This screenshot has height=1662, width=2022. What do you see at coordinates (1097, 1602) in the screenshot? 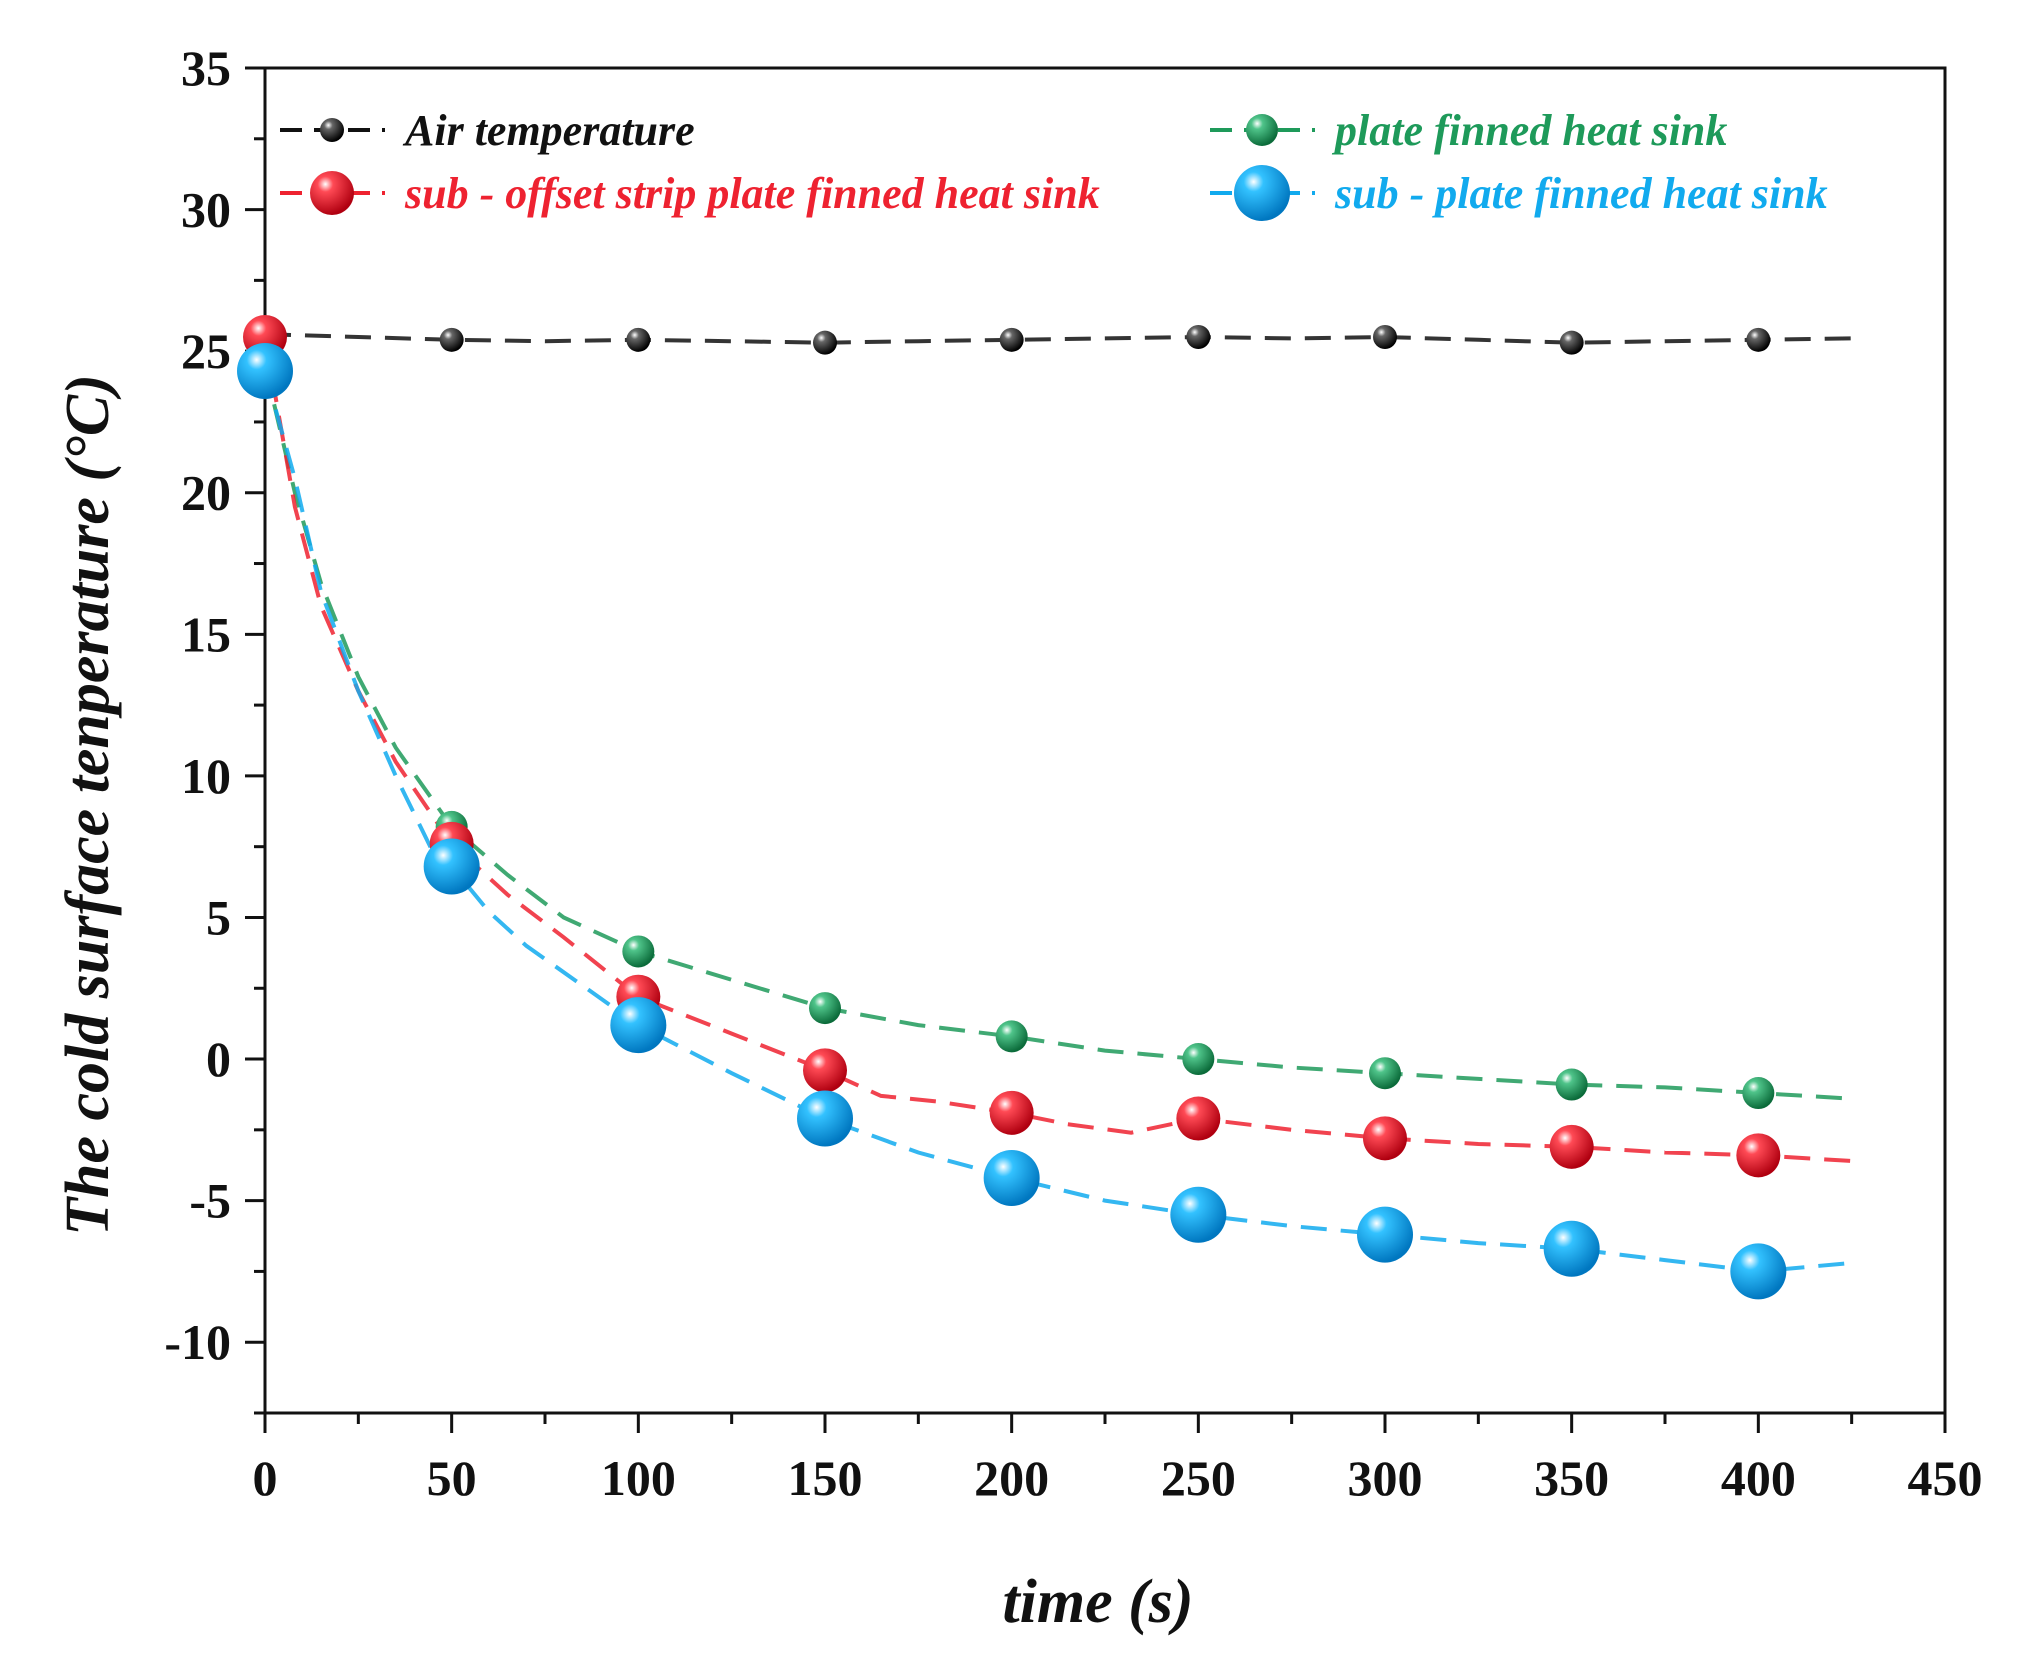
I see `x-axis-title: time (s)` at bounding box center [1097, 1602].